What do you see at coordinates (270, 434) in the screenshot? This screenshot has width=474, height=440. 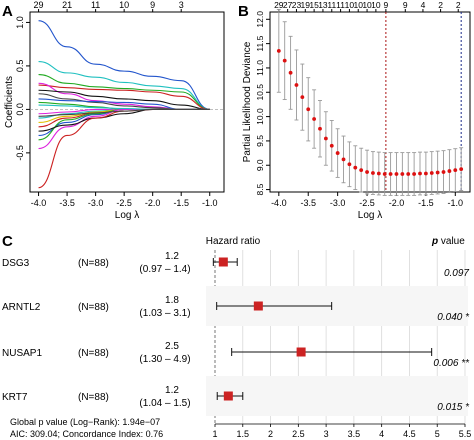 I see `x-tick-label: 2` at bounding box center [270, 434].